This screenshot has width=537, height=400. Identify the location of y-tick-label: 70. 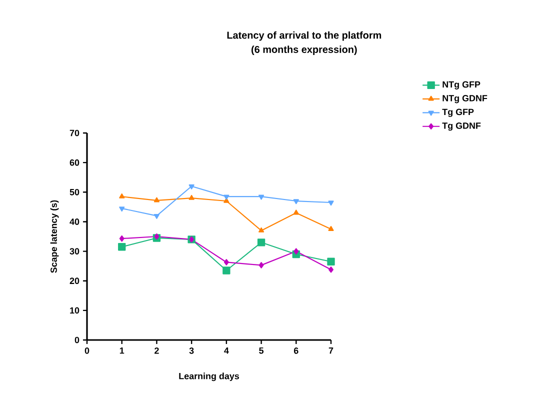
(75, 133).